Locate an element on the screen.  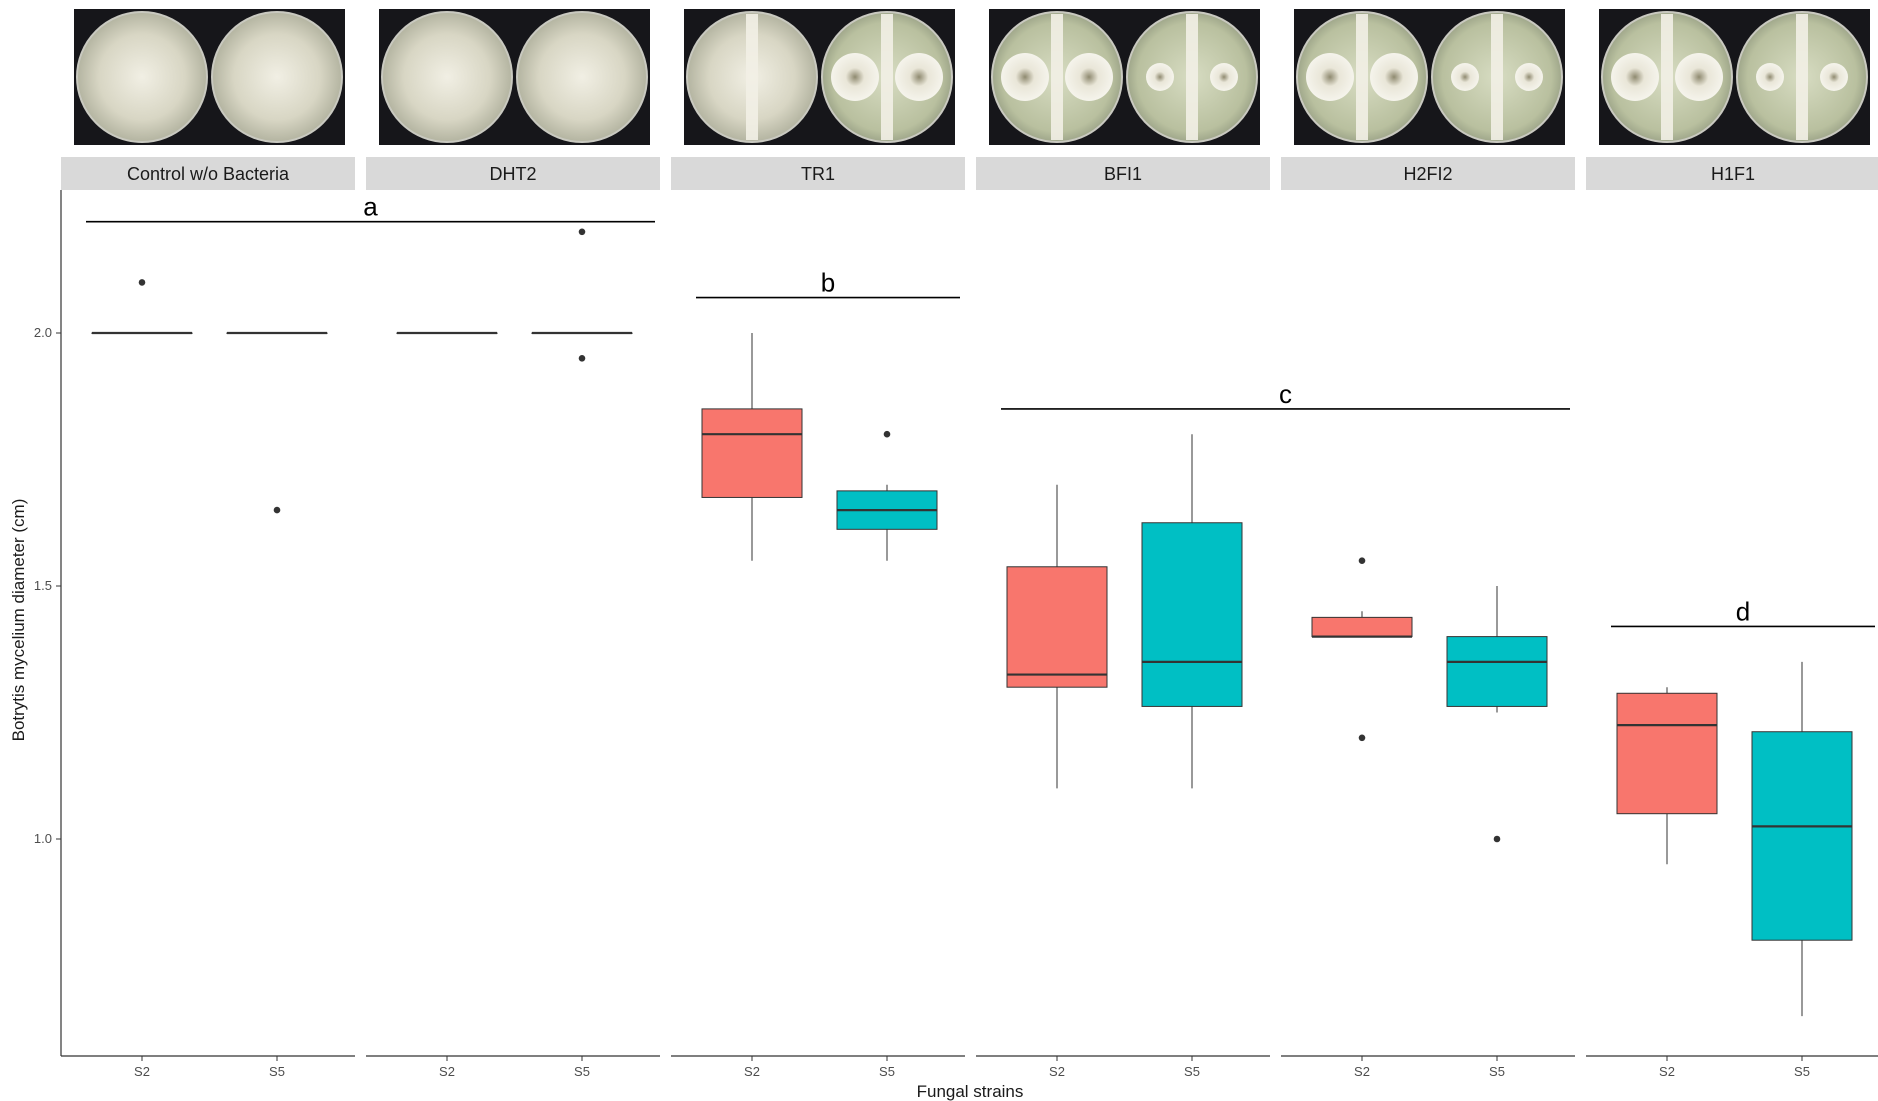
facet-strip-label: TR1 is located at coordinates (818, 174).